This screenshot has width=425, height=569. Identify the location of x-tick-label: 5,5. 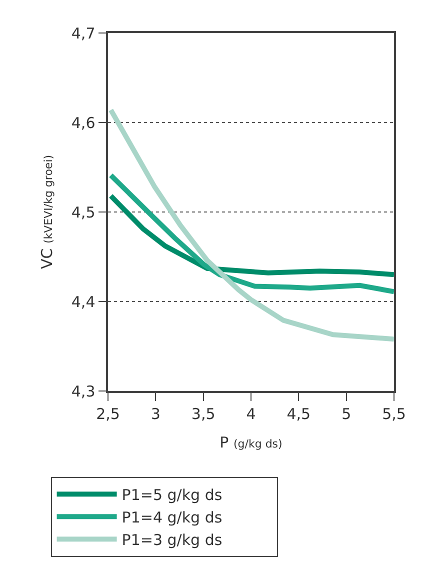
(394, 413).